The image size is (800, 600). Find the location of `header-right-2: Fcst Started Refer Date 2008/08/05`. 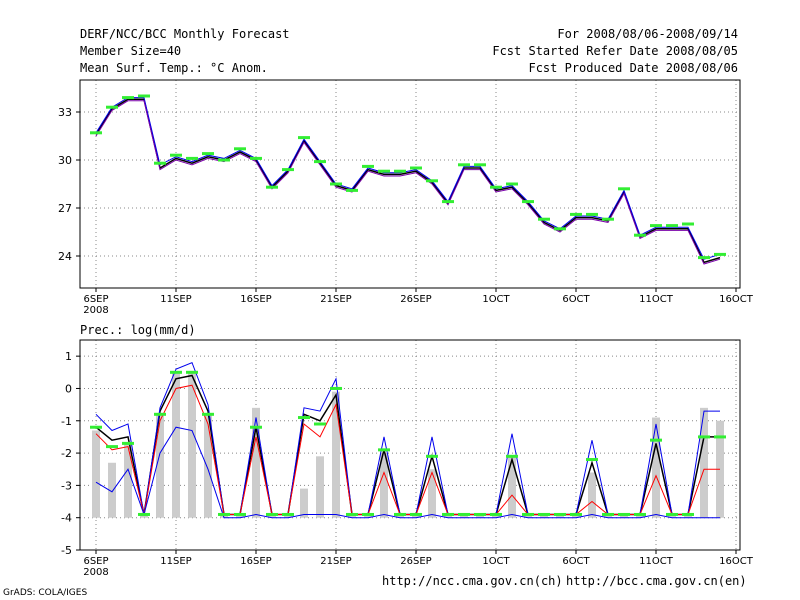

header-right-2: Fcst Started Refer Date 2008/08/05 is located at coordinates (615, 51).